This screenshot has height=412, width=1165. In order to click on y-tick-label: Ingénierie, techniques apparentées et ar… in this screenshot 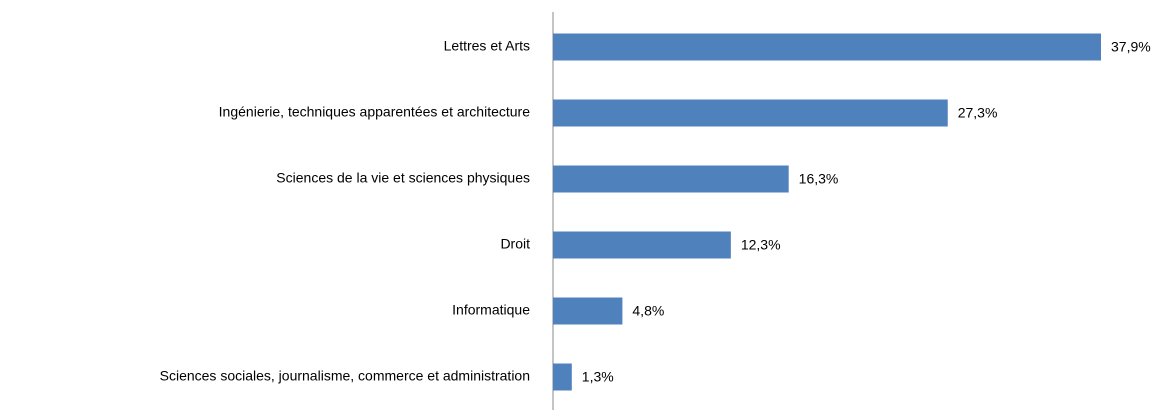, I will do `click(375, 112)`.